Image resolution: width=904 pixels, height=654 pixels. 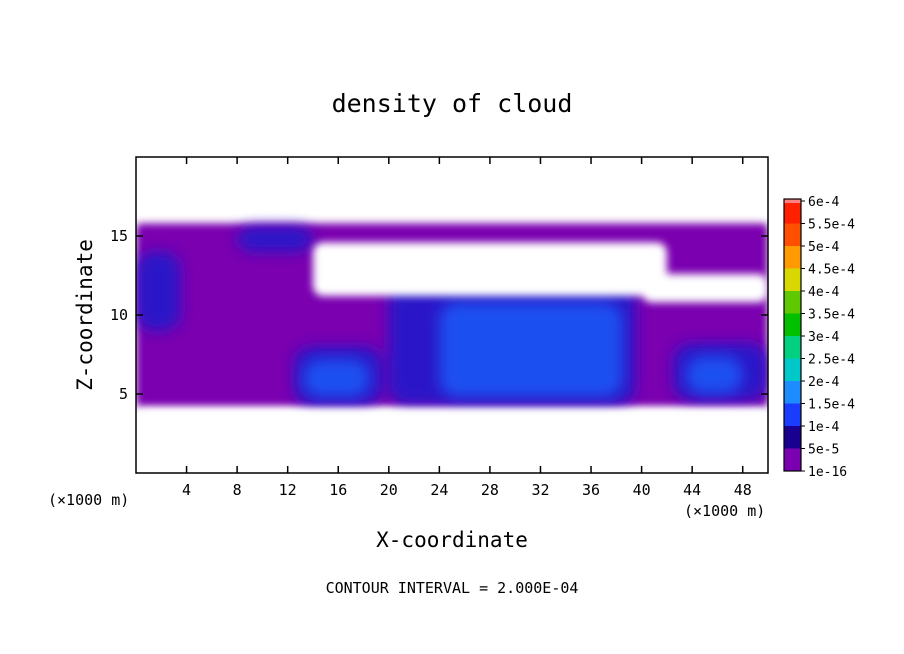 What do you see at coordinates (823, 292) in the screenshot?
I see `colorbar-label: 4e-4` at bounding box center [823, 292].